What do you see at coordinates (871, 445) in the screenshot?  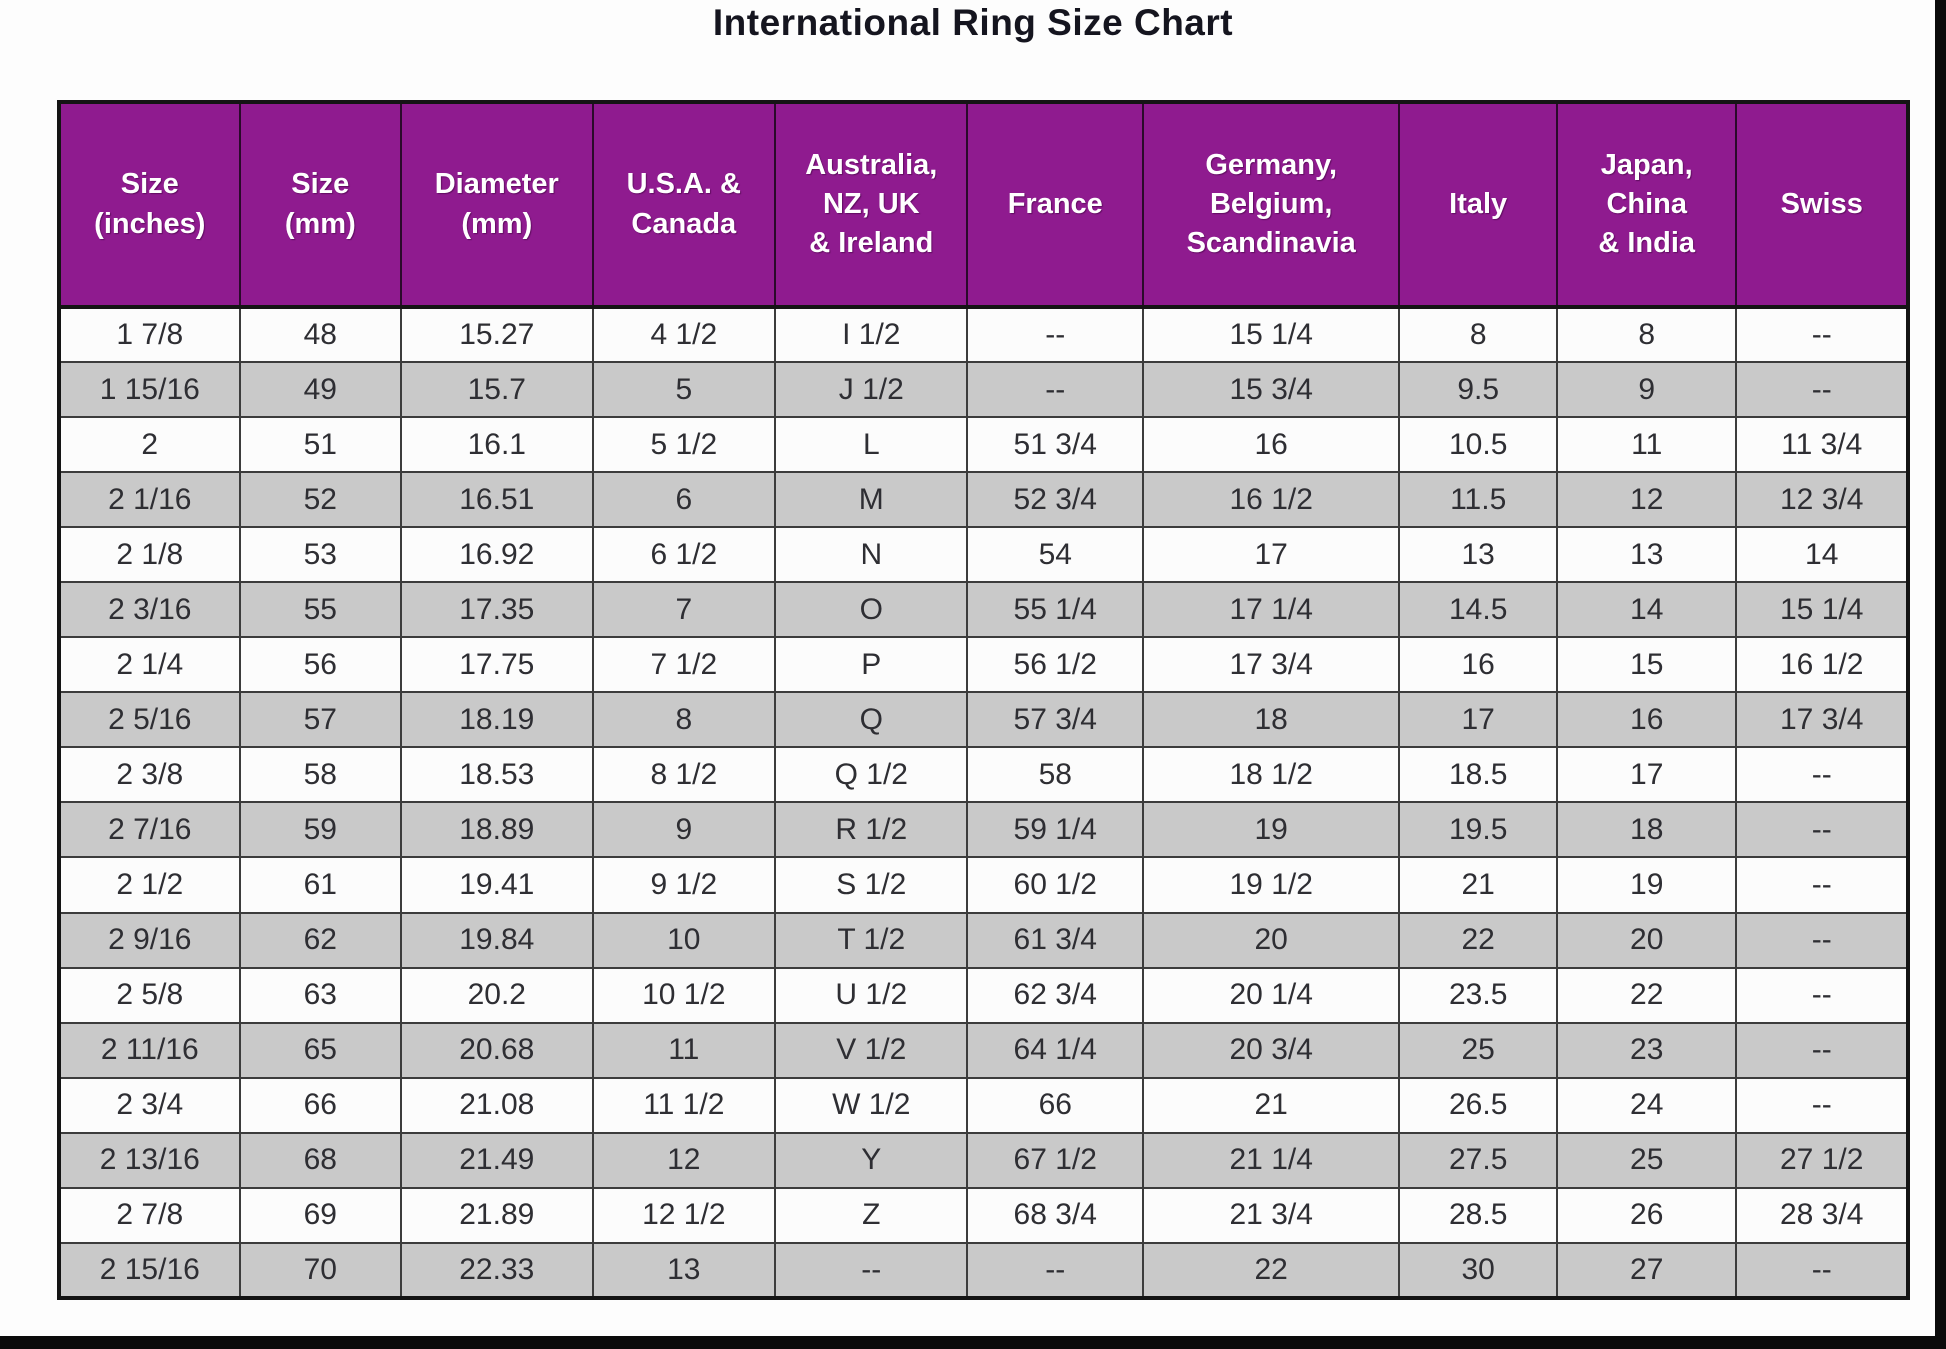 I see `table-cell: L` at bounding box center [871, 445].